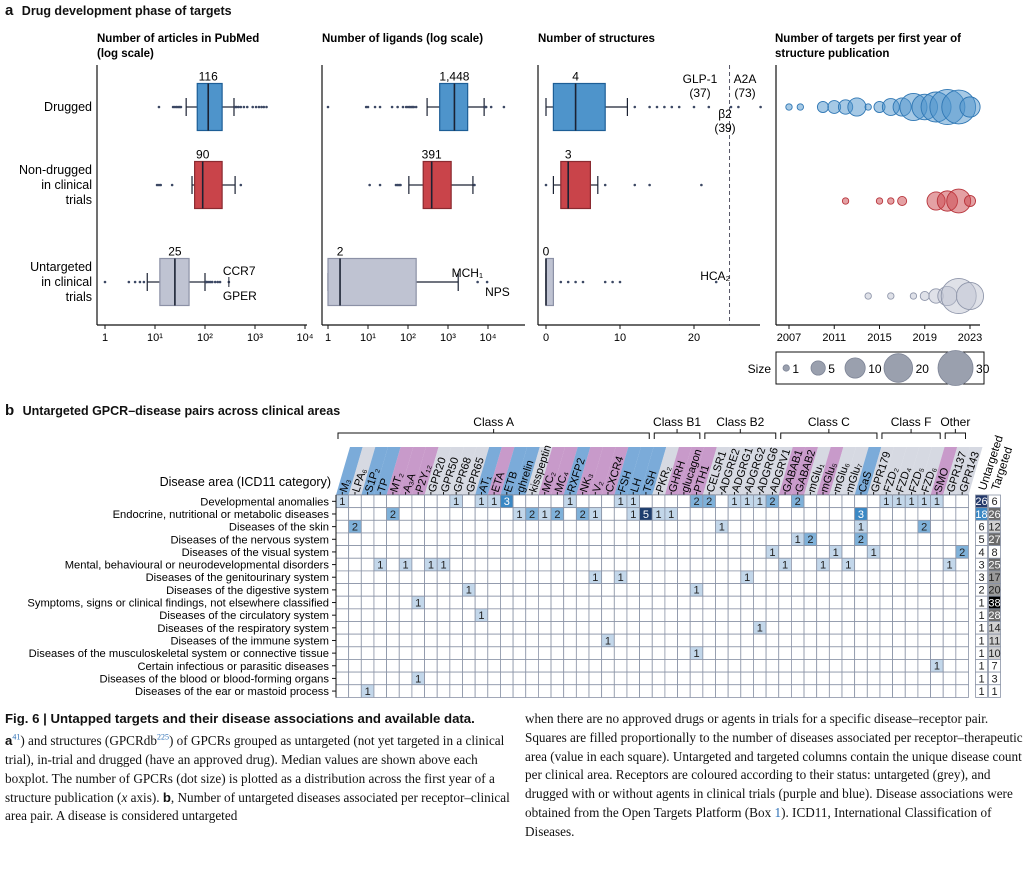 Image resolution: width=1026 pixels, height=880 pixels. What do you see at coordinates (237, 578) in the screenshot?
I see `disease-label: Diseases of the genitourinary system` at bounding box center [237, 578].